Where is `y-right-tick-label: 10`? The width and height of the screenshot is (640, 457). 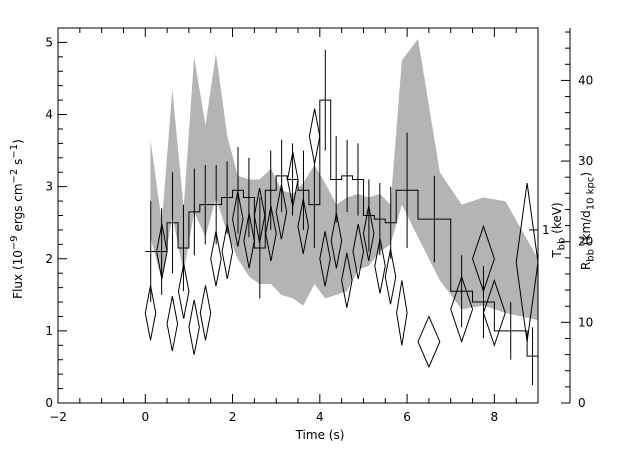 y-right-tick-label: 10 is located at coordinates (585, 322).